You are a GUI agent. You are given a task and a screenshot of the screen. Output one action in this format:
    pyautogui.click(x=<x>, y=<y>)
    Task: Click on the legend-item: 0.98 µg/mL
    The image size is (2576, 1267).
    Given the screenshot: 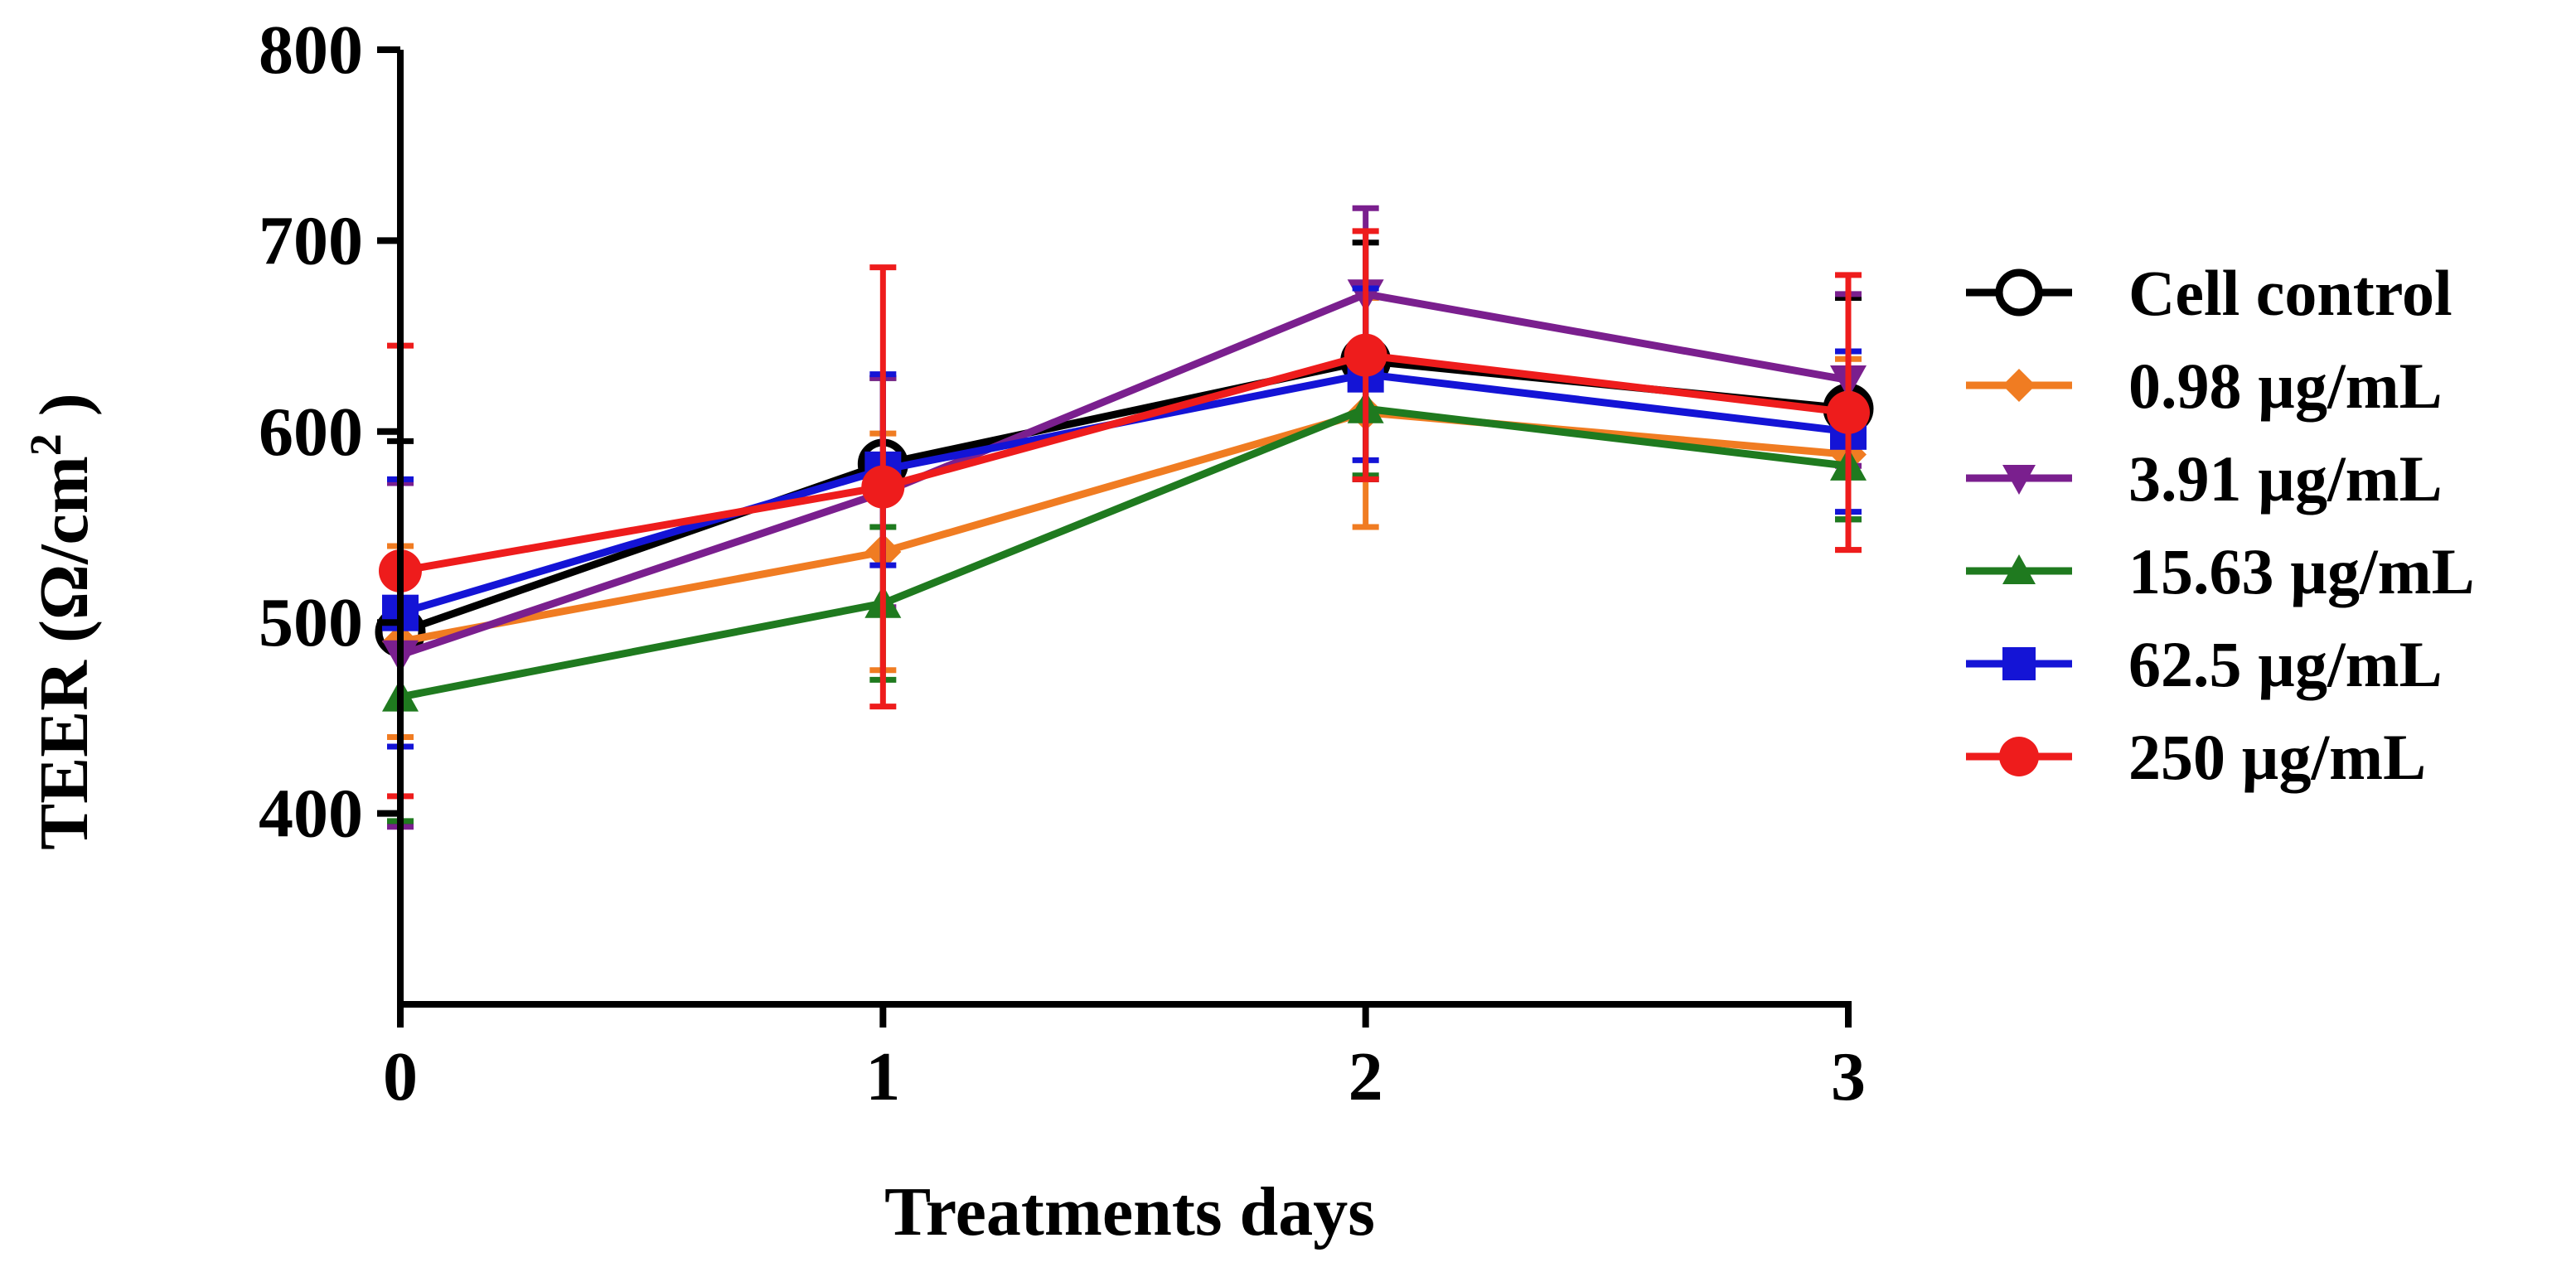 What is the action you would take?
    pyautogui.click(x=2204, y=386)
    